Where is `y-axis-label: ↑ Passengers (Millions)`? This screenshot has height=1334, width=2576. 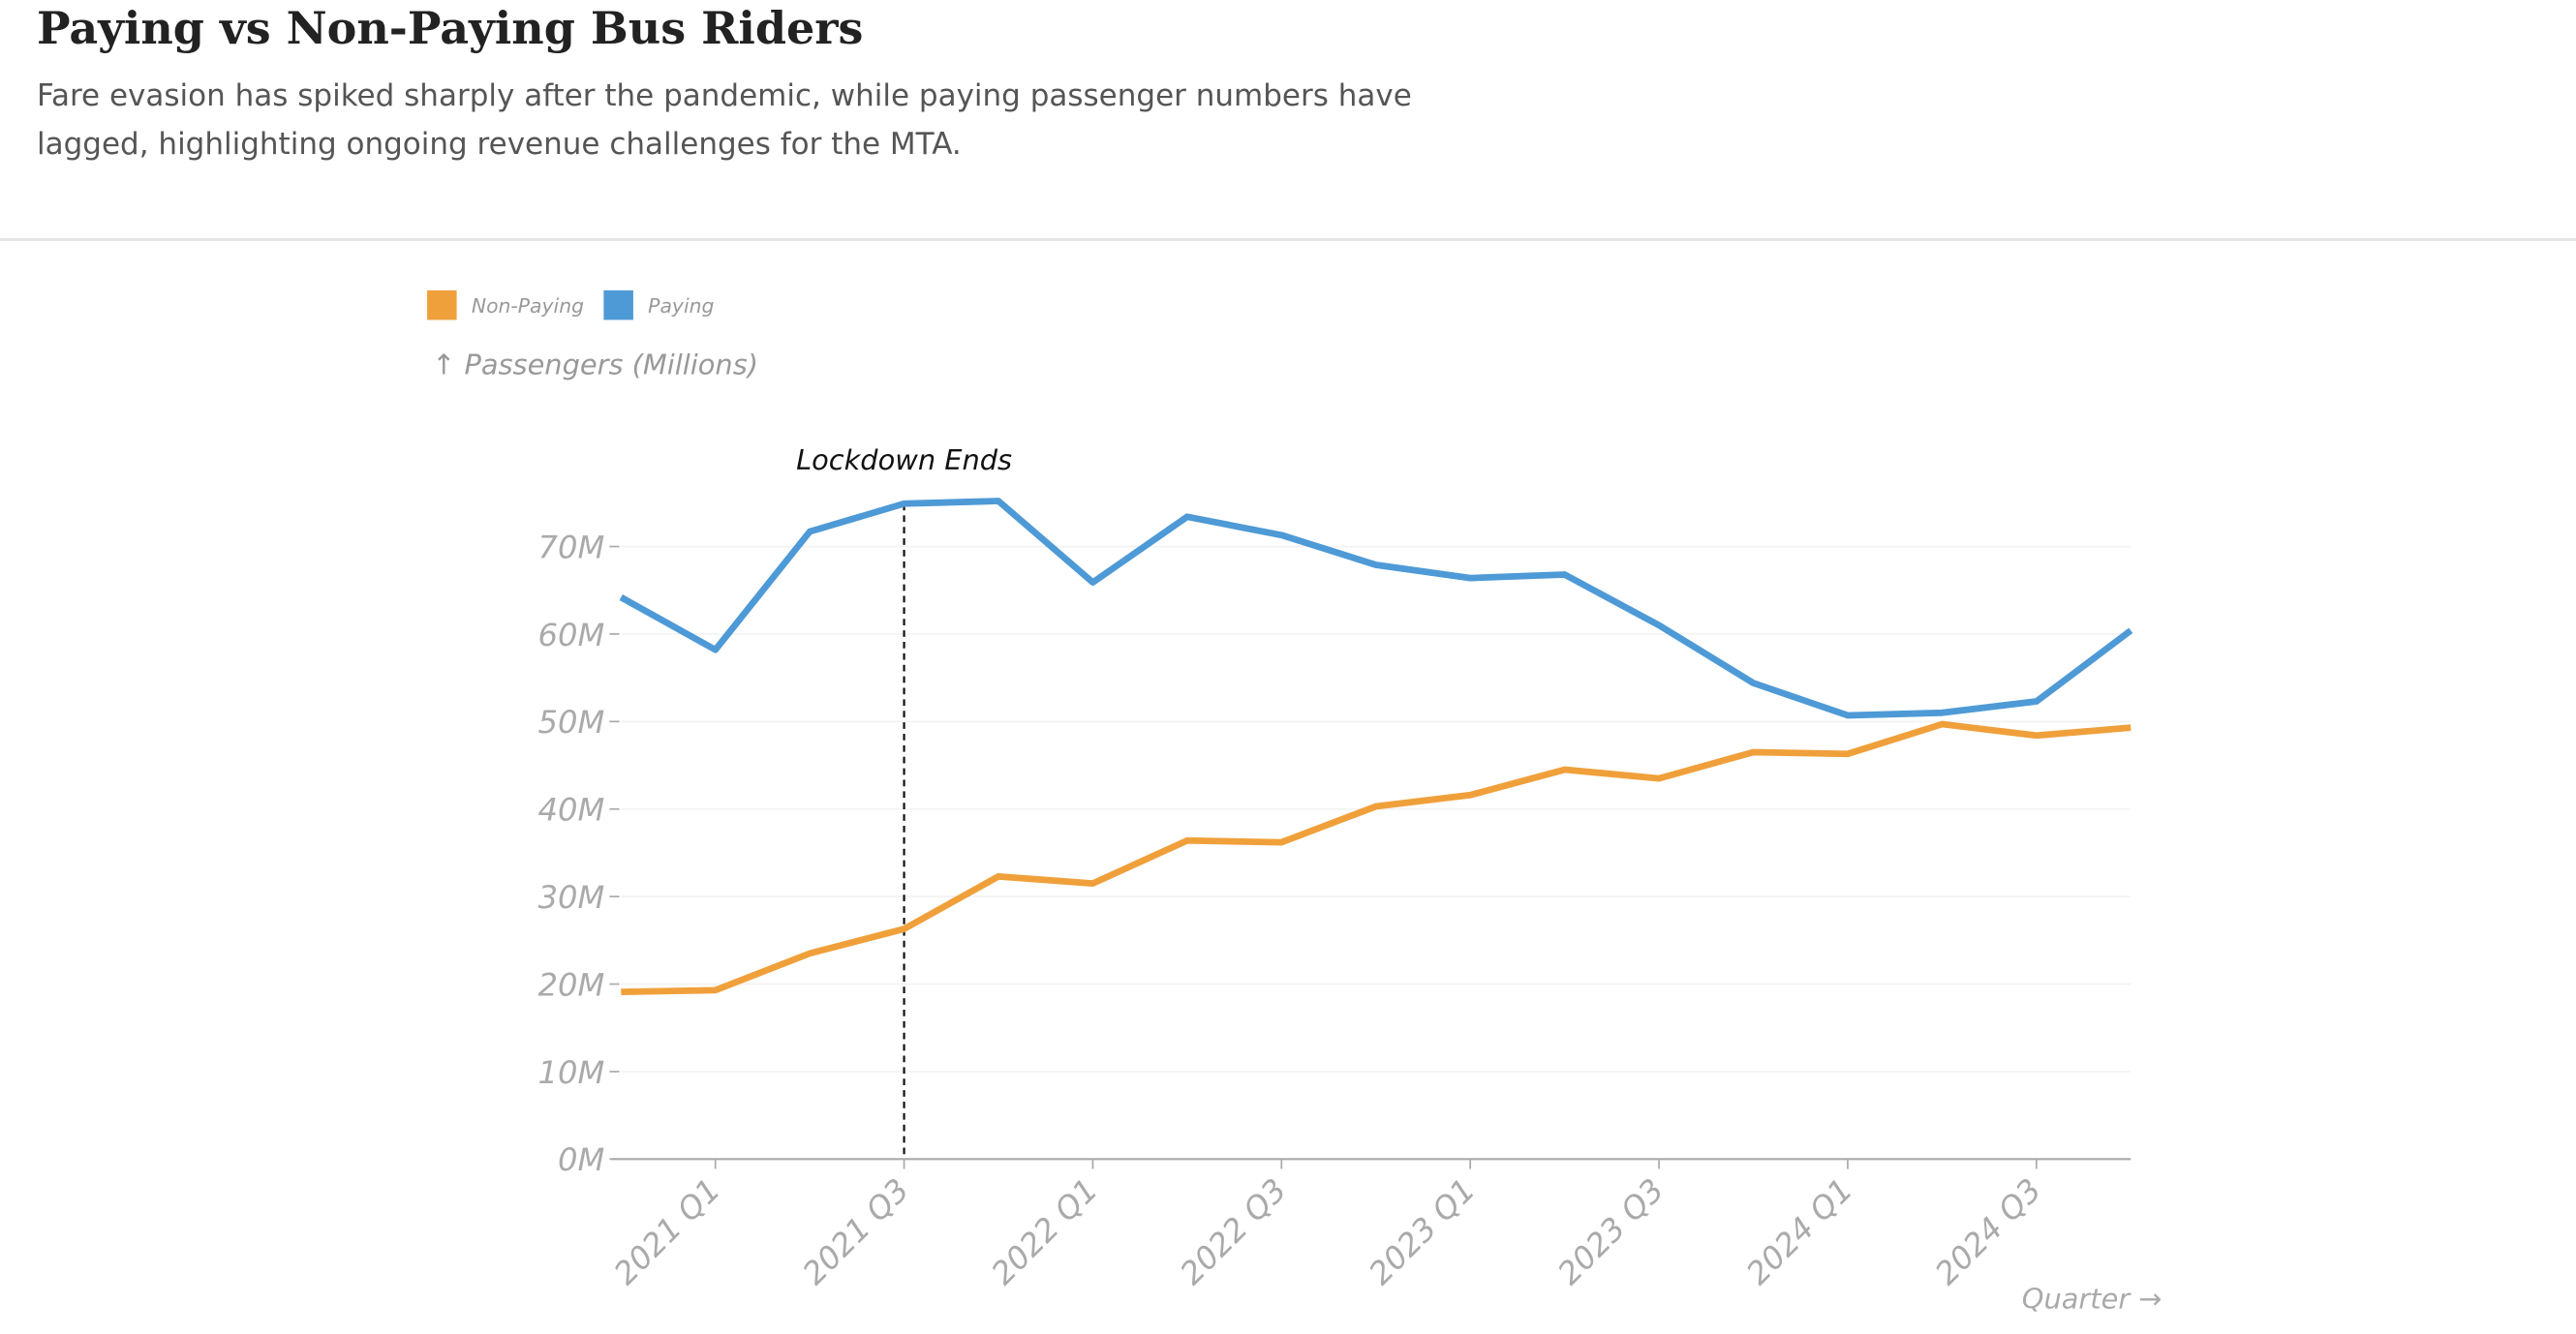
y-axis-label: ↑ Passengers (Millions) is located at coordinates (595, 364).